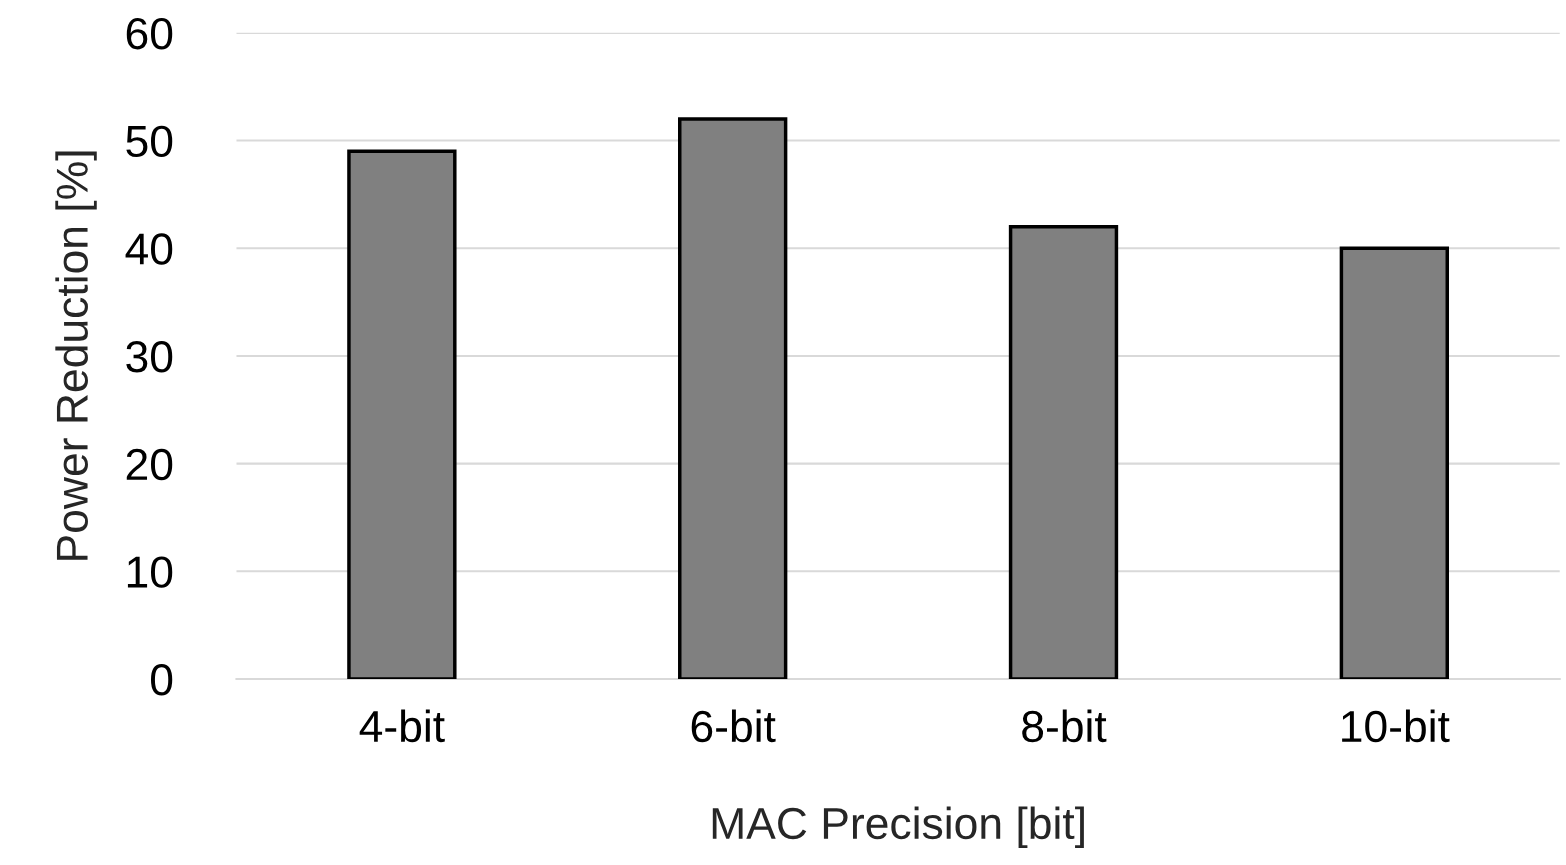 Image resolution: width=1566 pixels, height=865 pixels. What do you see at coordinates (150, 572) in the screenshot?
I see `y-tick-label: 10` at bounding box center [150, 572].